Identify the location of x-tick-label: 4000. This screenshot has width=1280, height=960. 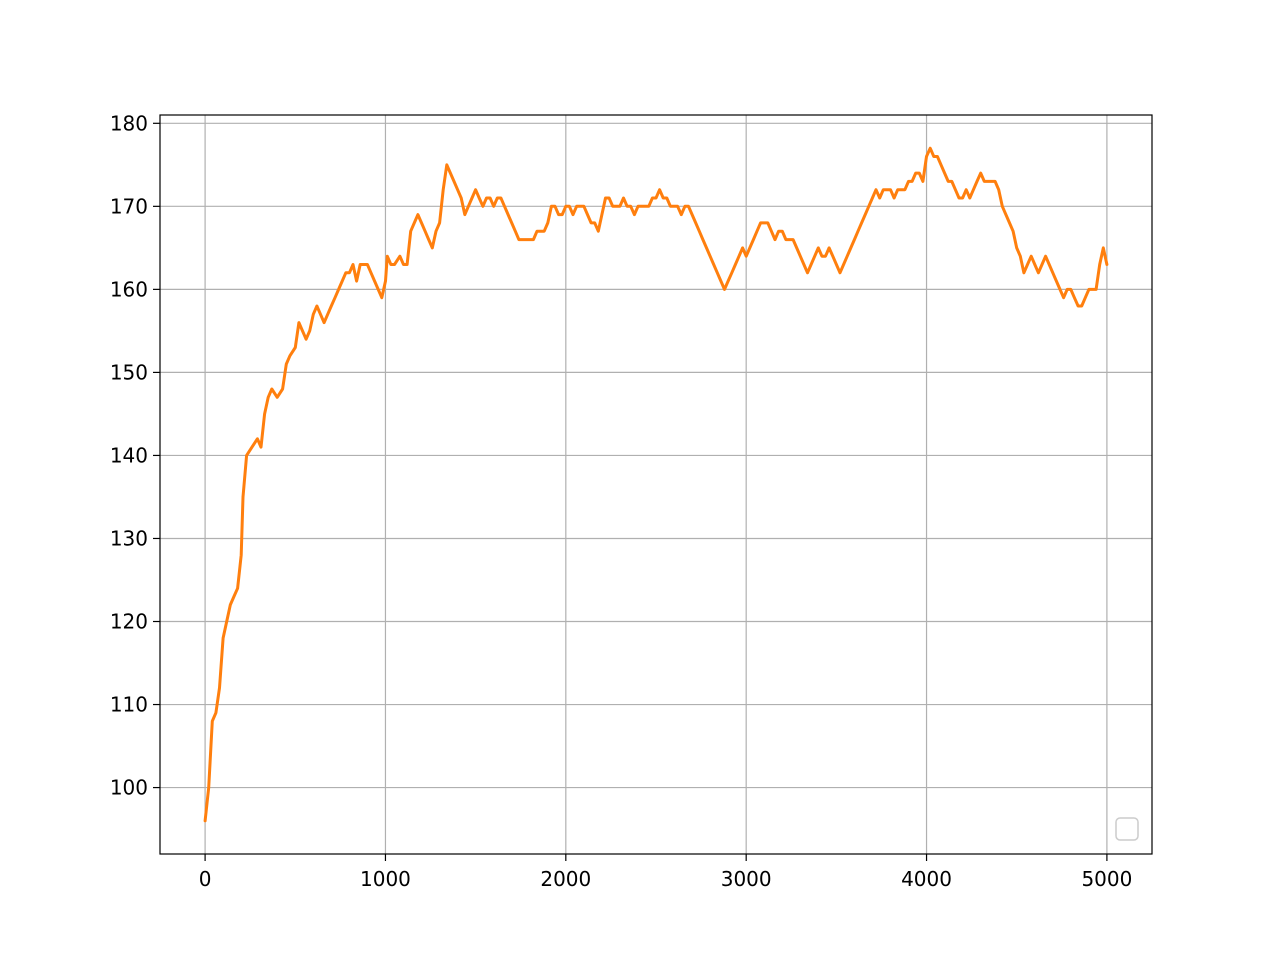
(926, 879).